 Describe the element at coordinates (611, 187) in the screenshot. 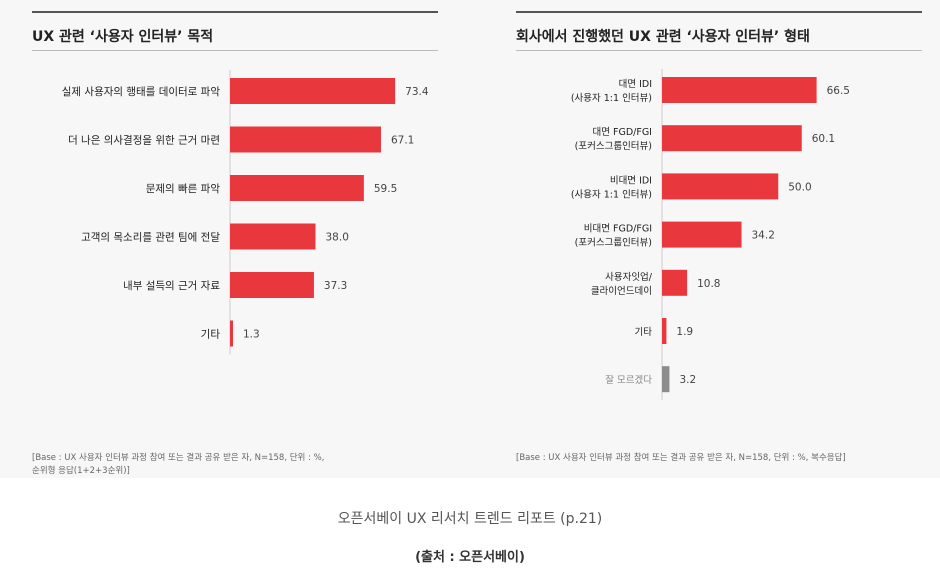

I see `category-label: 비대면 IDI (사용자 1:1 인터뷰)` at that location.